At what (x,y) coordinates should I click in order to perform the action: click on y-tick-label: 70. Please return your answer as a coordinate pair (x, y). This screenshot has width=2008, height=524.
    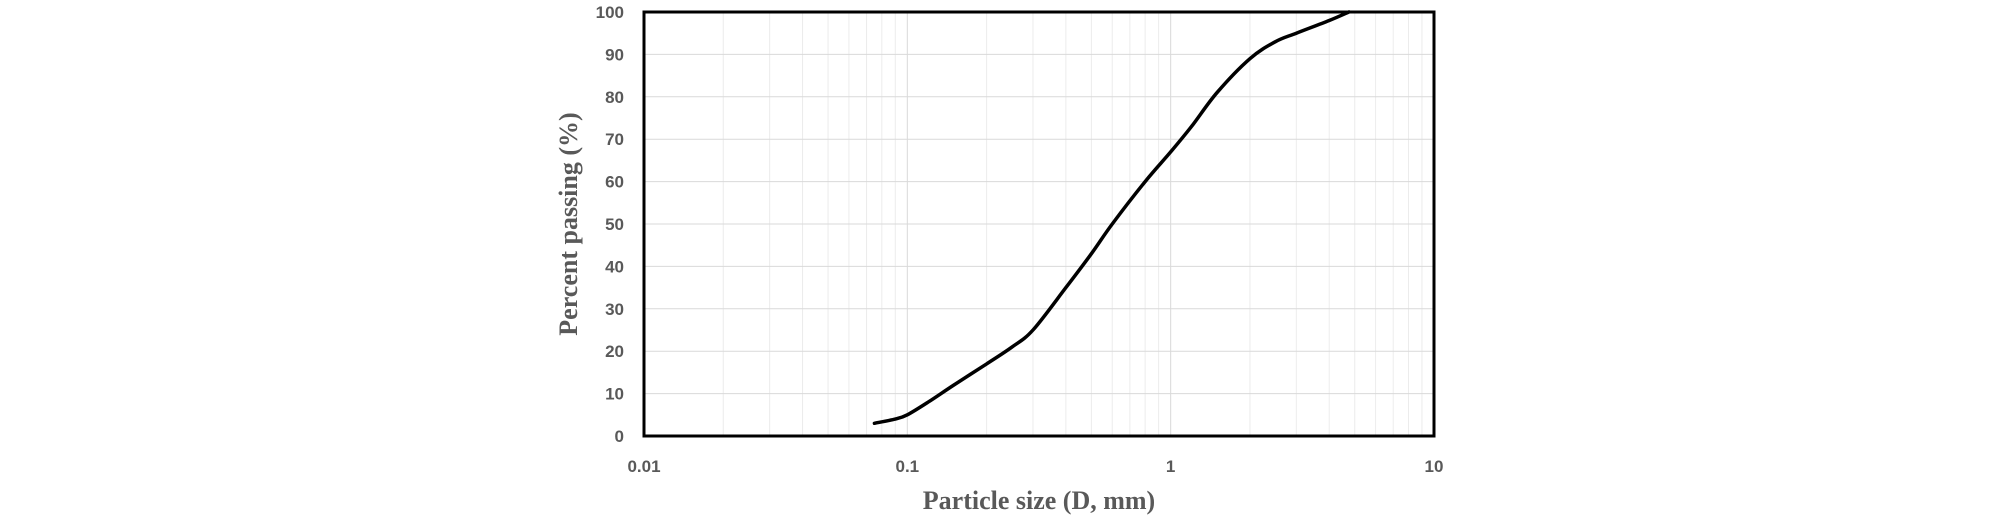
    Looking at the image, I should click on (614, 139).